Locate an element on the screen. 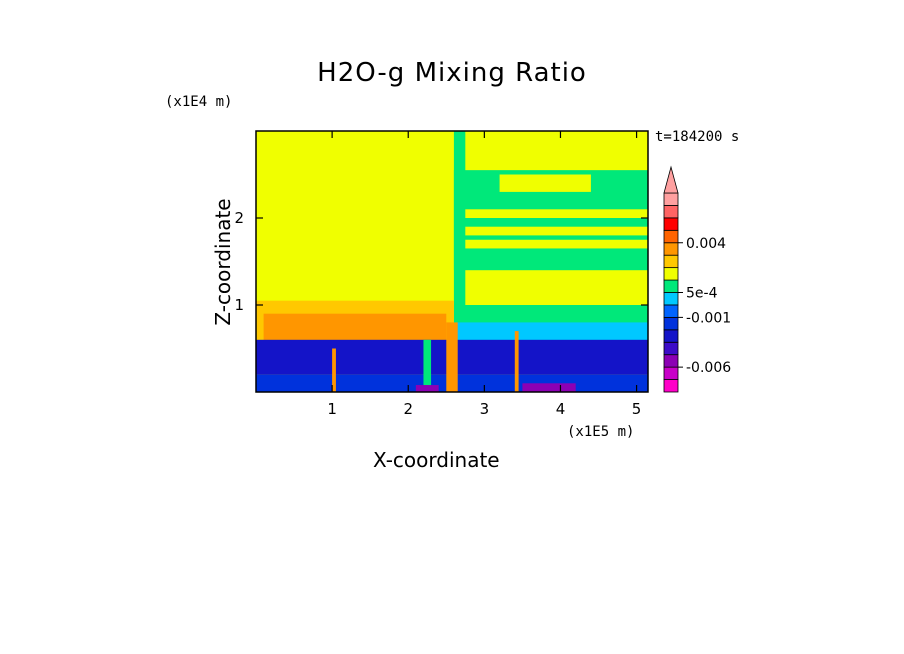  x-tick-label-3: 4 is located at coordinates (561, 409).